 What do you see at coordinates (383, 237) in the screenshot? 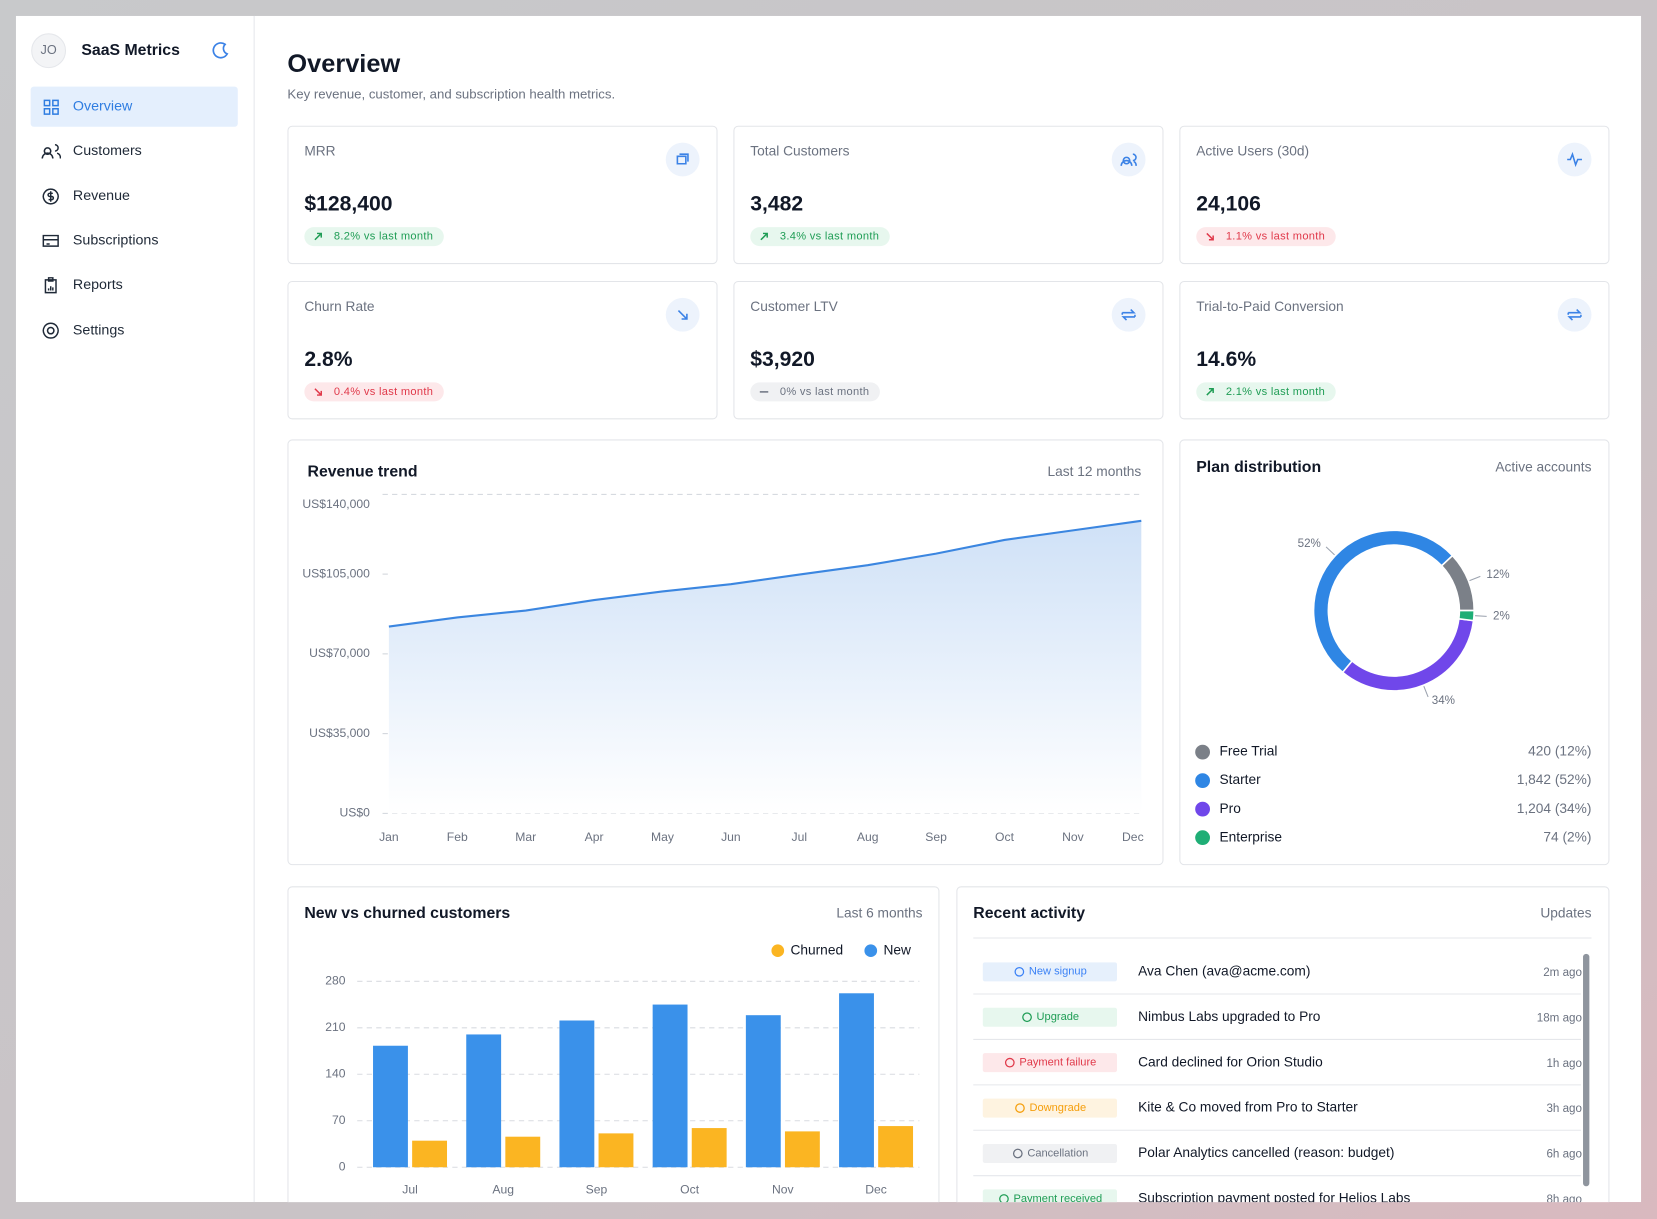
I see `kpi-delta: 8.2% vs last month` at bounding box center [383, 237].